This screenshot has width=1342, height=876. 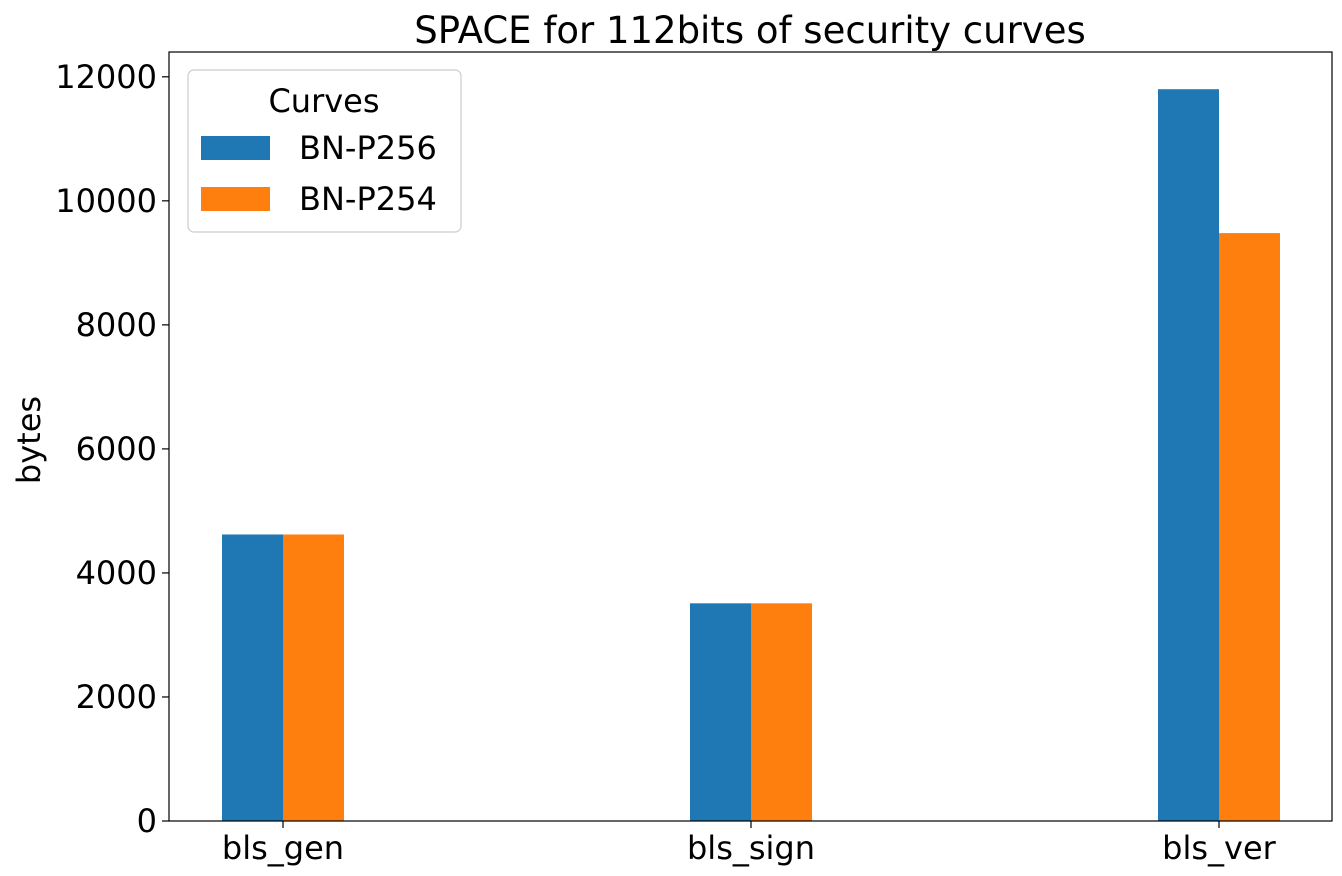 What do you see at coordinates (116, 325) in the screenshot?
I see `y-tick-label: 8000` at bounding box center [116, 325].